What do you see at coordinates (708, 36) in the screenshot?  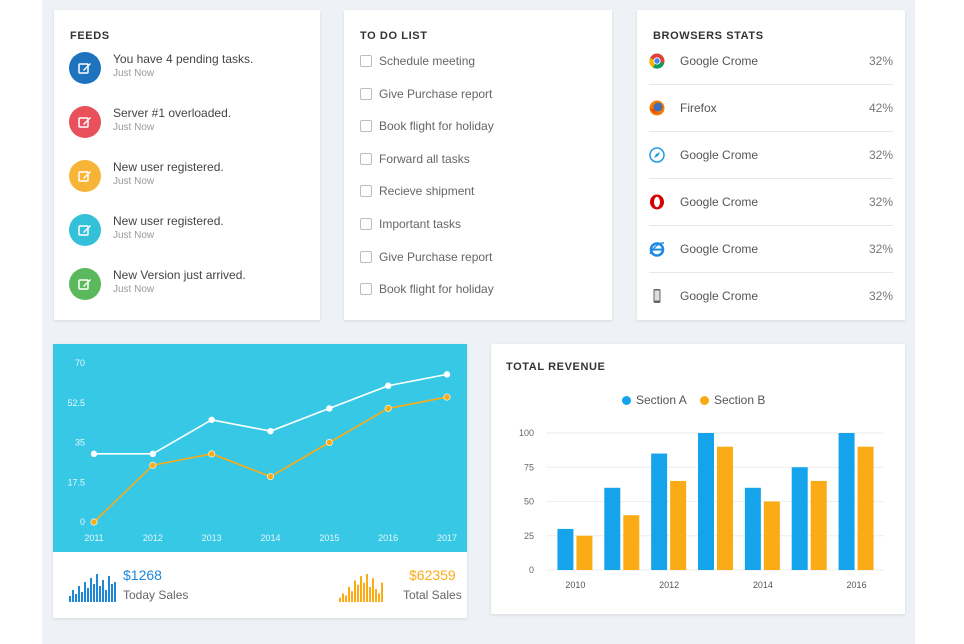 I see `browsers-title: BROWSERS STATS` at bounding box center [708, 36].